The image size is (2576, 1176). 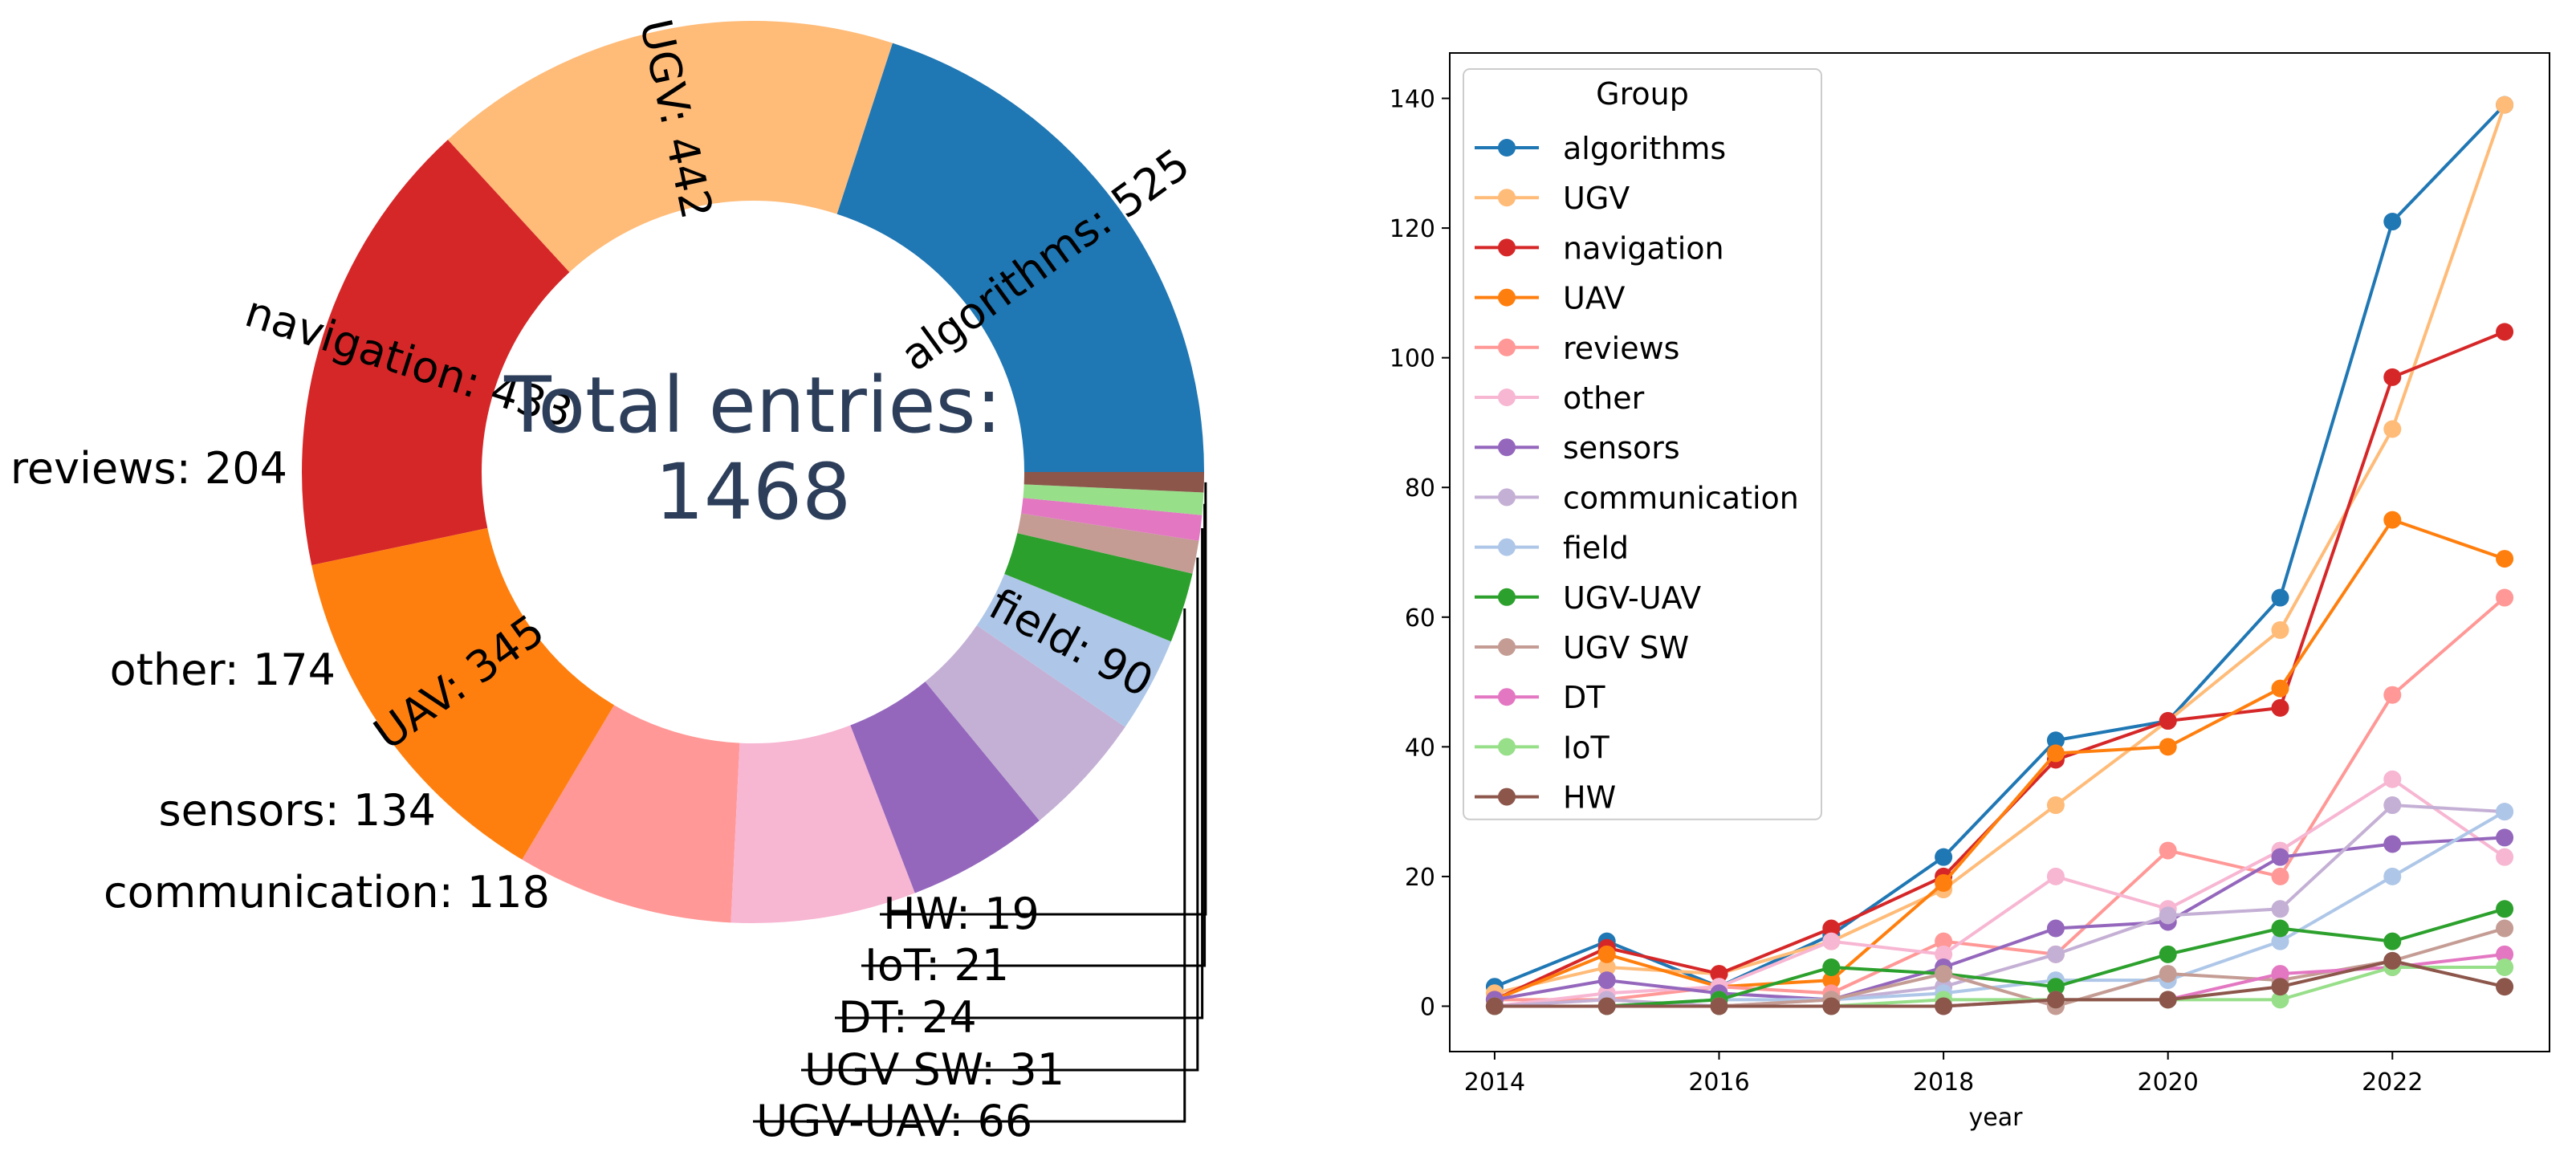 What do you see at coordinates (1540, 697) in the screenshot?
I see `legend-item-dt: DT` at bounding box center [1540, 697].